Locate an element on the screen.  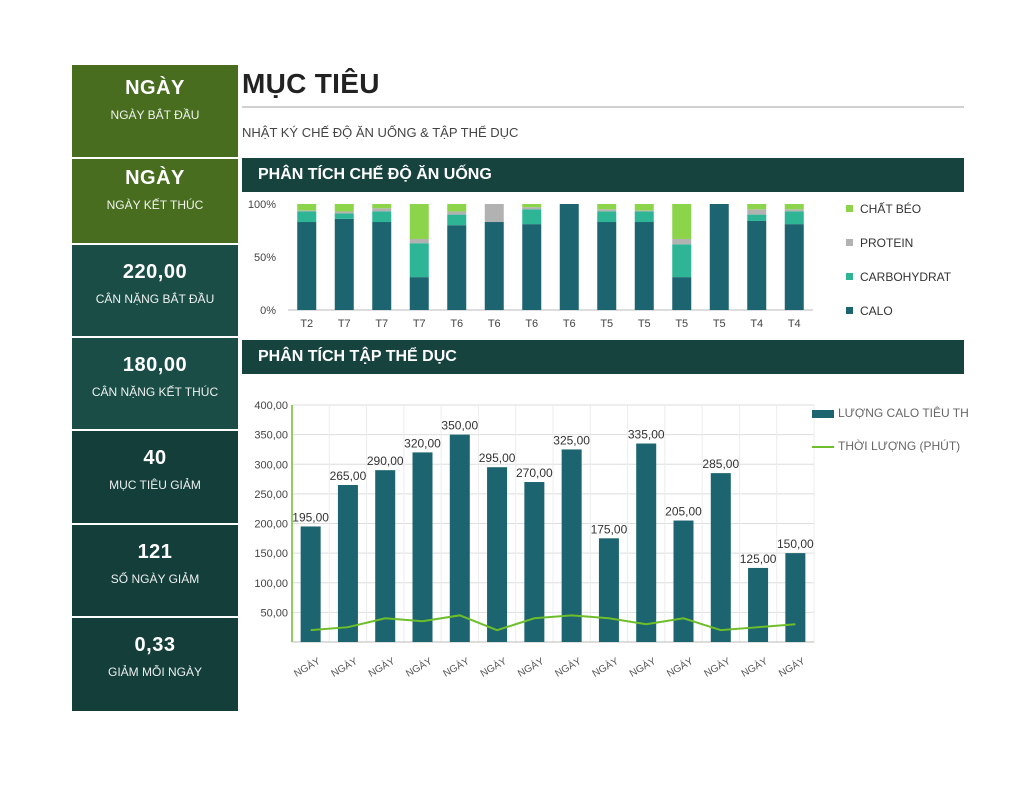
end-weight-value: 180,00 is located at coordinates (155, 365).